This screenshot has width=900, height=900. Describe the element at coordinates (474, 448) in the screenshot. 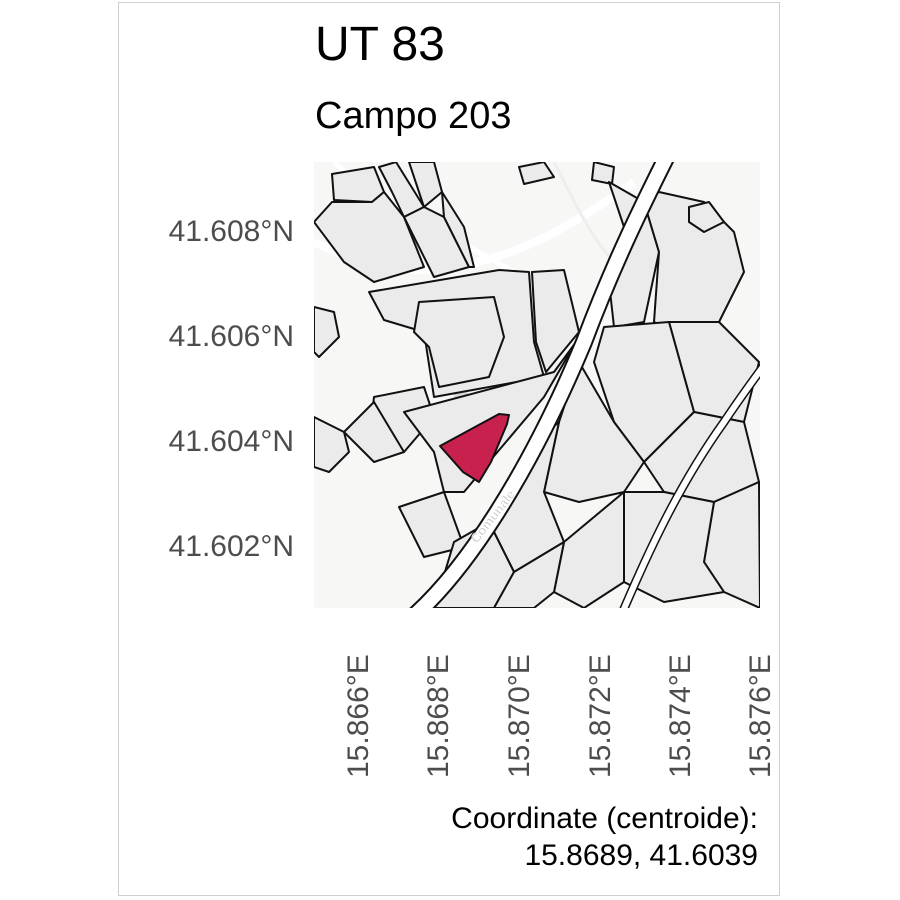

I see `highlighted-parcel` at that location.